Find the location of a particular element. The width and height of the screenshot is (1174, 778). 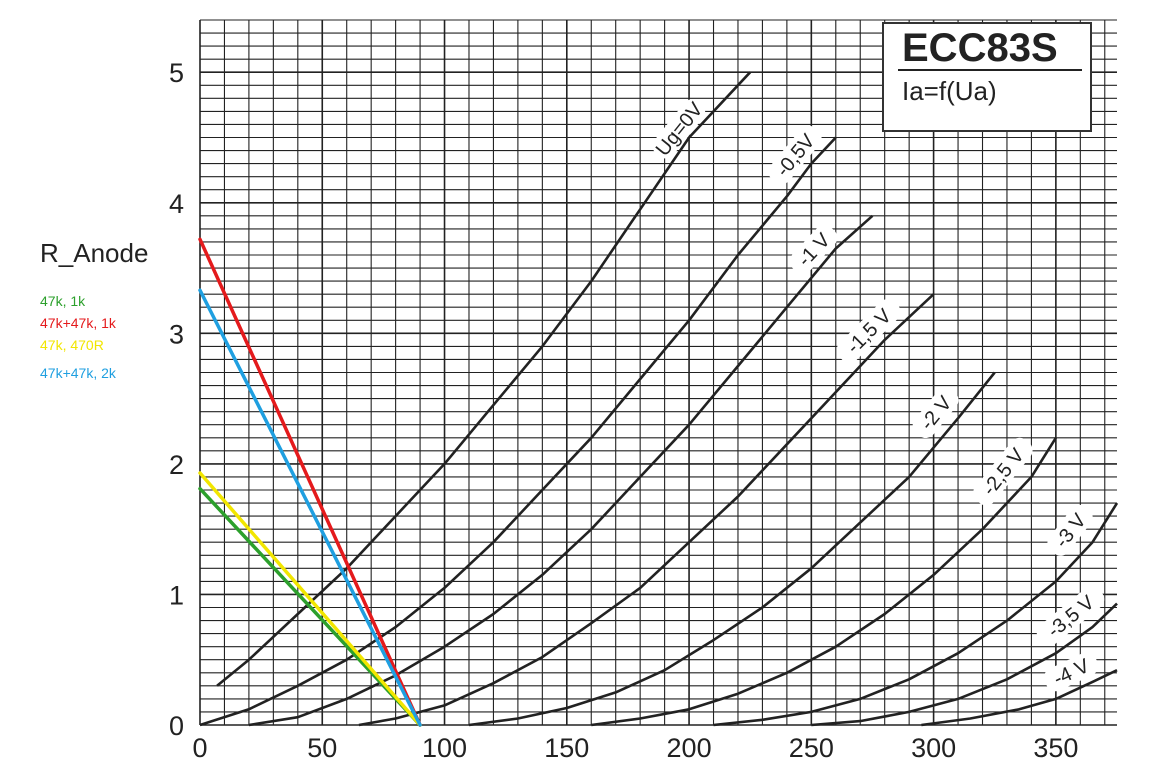

curve-label: -2,5 V is located at coordinates (1003, 471).